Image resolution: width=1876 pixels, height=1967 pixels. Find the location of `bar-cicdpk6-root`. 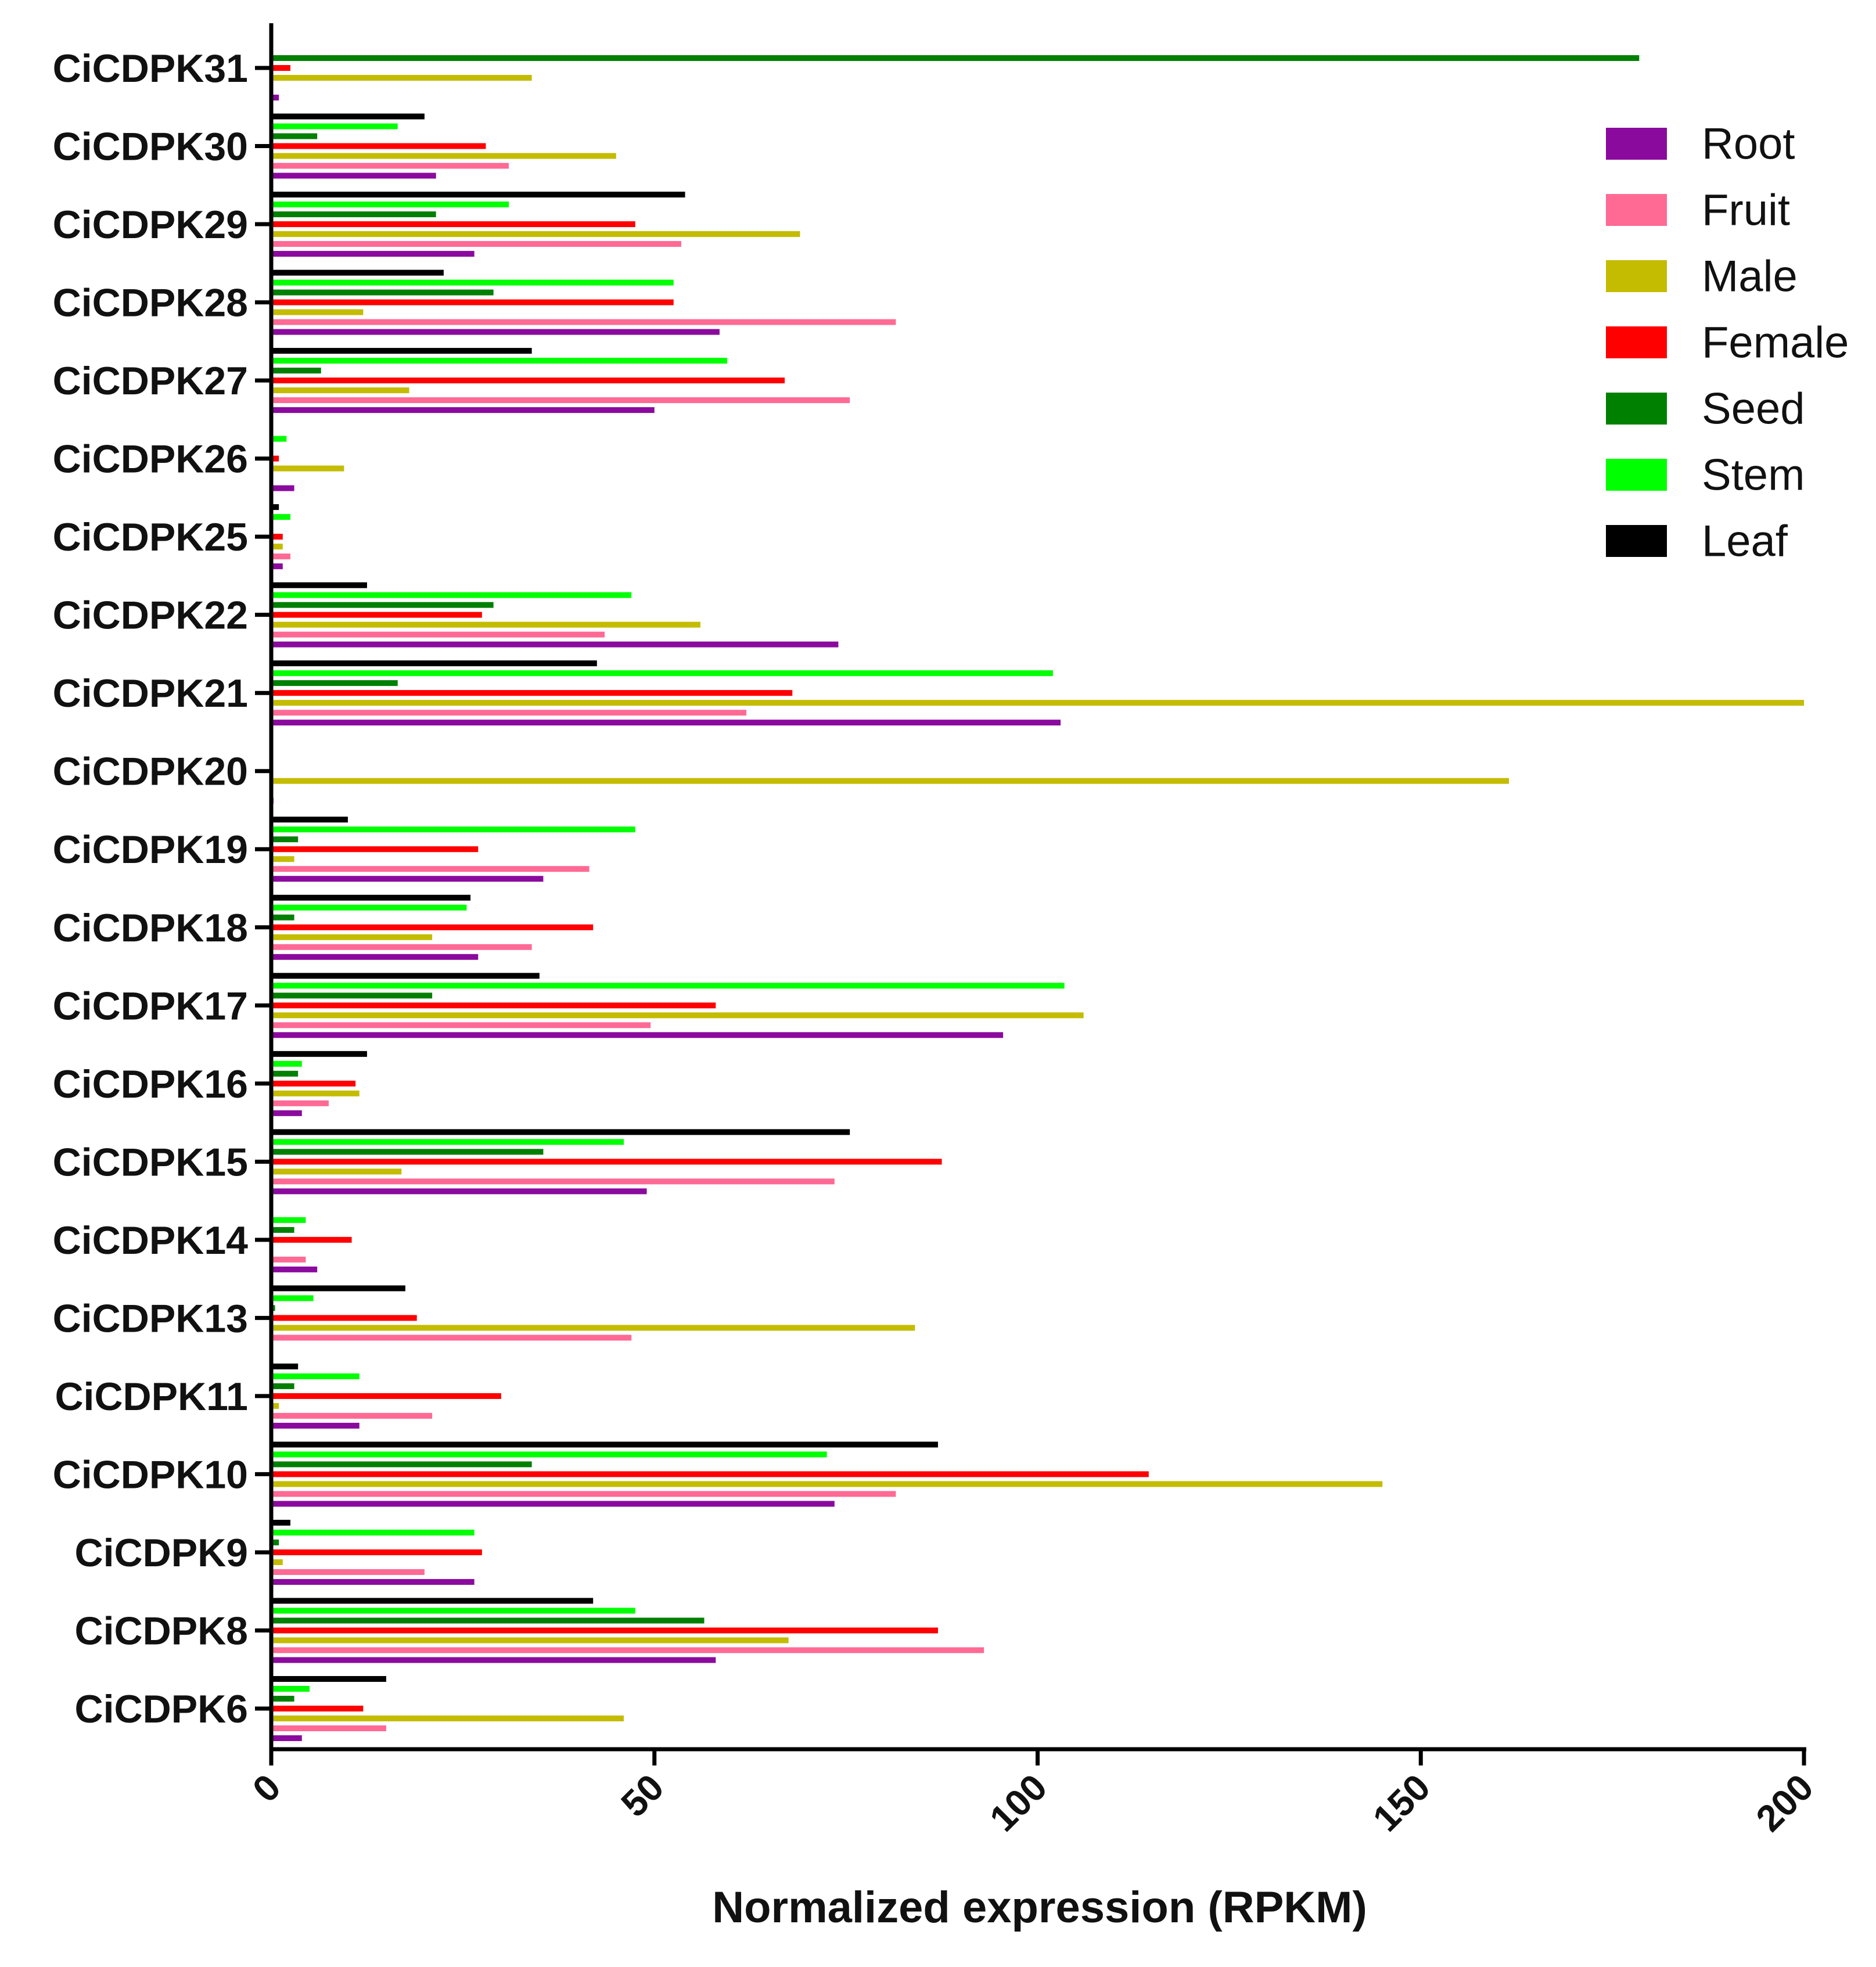

bar-cicdpk6-root is located at coordinates (286, 1738).